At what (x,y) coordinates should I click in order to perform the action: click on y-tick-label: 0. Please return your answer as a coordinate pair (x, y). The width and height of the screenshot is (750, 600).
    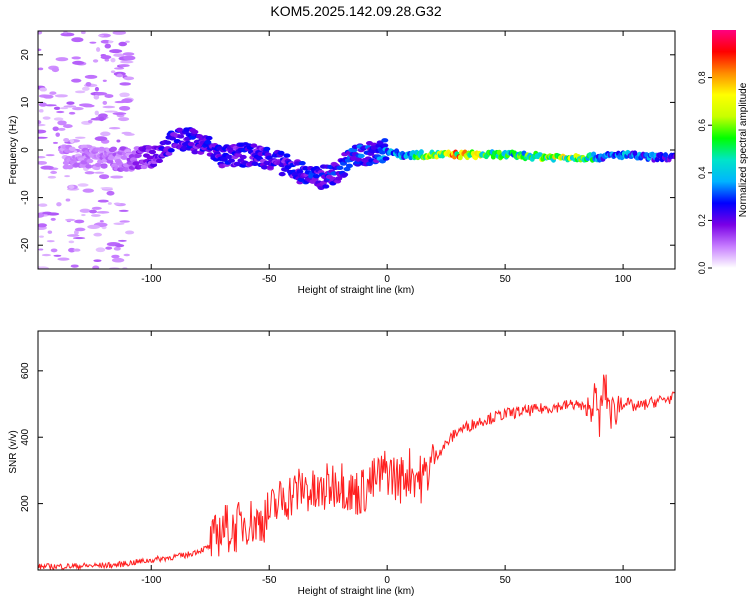
    Looking at the image, I should click on (25, 150).